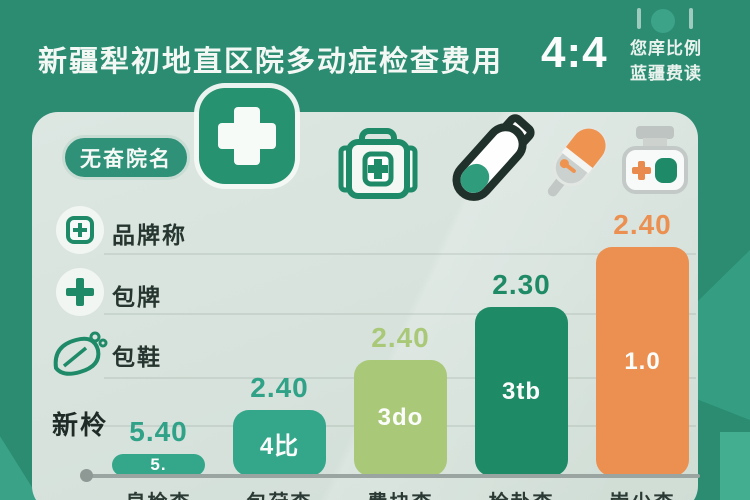 The height and width of the screenshot is (500, 750). I want to click on bar: 5., so click(158, 465).